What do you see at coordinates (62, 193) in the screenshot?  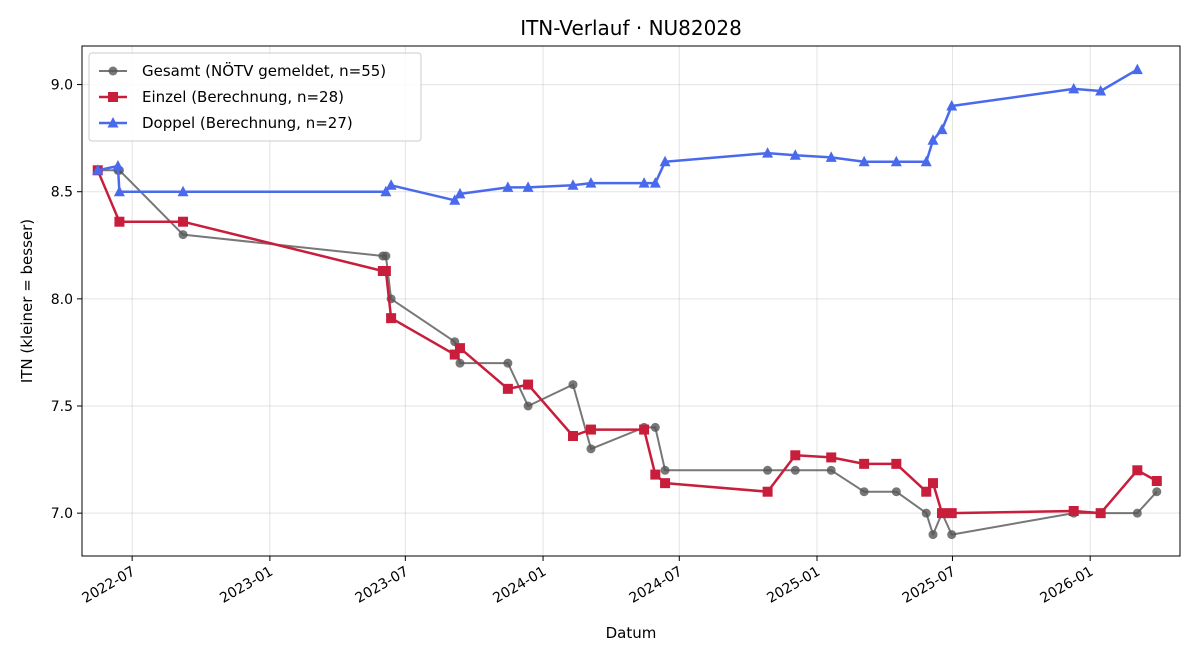 I see `y-tick-label: 8.5` at bounding box center [62, 193].